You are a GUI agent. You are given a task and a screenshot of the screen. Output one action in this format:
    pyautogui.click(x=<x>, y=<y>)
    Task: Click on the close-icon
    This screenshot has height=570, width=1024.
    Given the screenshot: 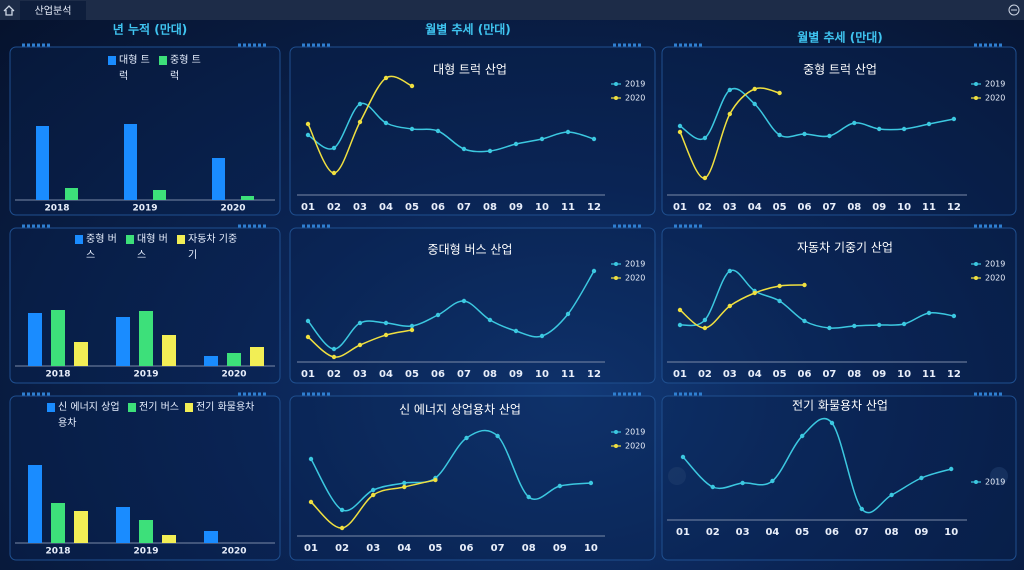 What is the action you would take?
    pyautogui.click(x=1014, y=10)
    